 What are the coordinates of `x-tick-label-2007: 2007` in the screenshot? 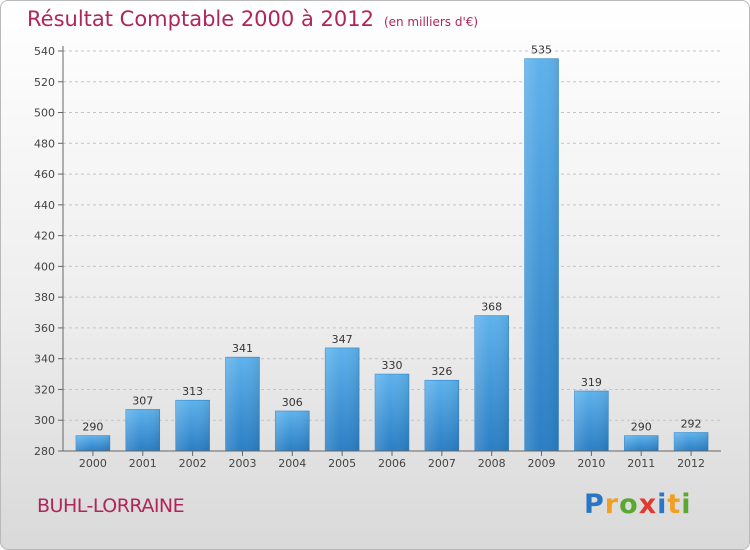 It's located at (442, 463).